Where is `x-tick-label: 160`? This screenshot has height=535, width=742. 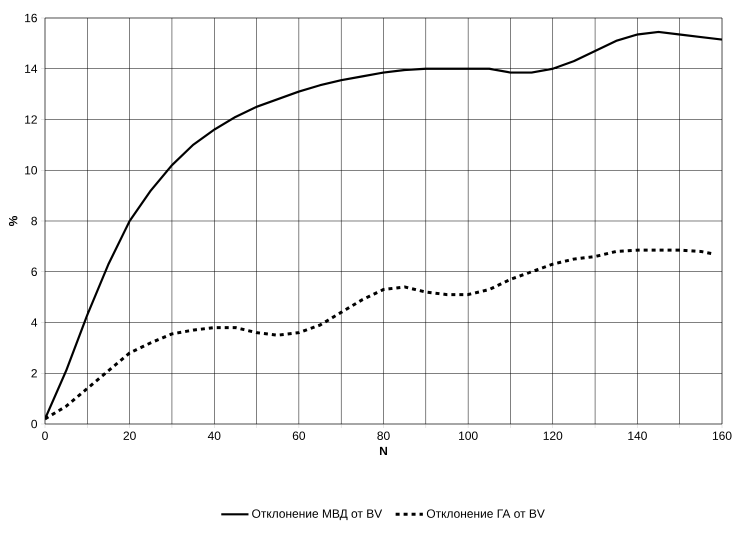
x-tick-label: 160 is located at coordinates (722, 436).